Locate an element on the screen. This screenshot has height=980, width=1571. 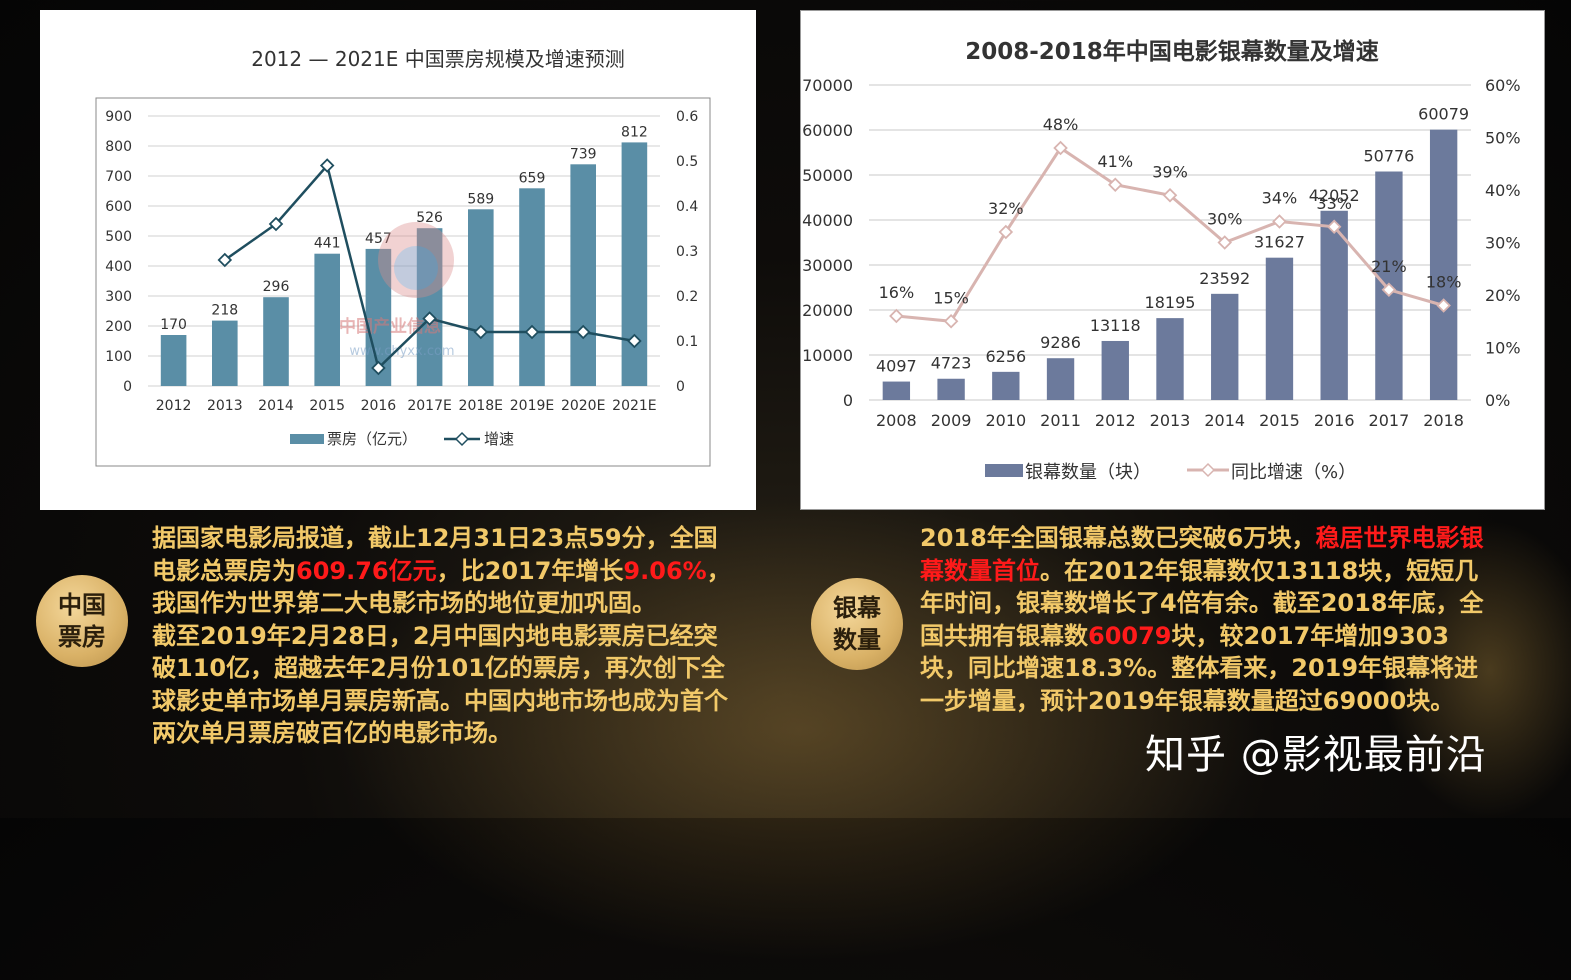
x-tick-label: 2019E is located at coordinates (532, 406).